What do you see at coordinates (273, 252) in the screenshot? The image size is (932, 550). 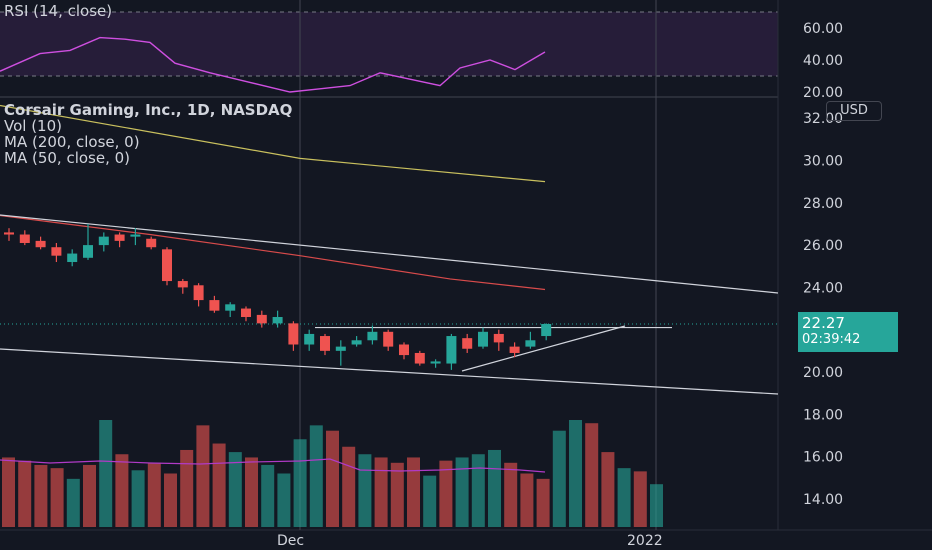 I see `ma50-line` at bounding box center [273, 252].